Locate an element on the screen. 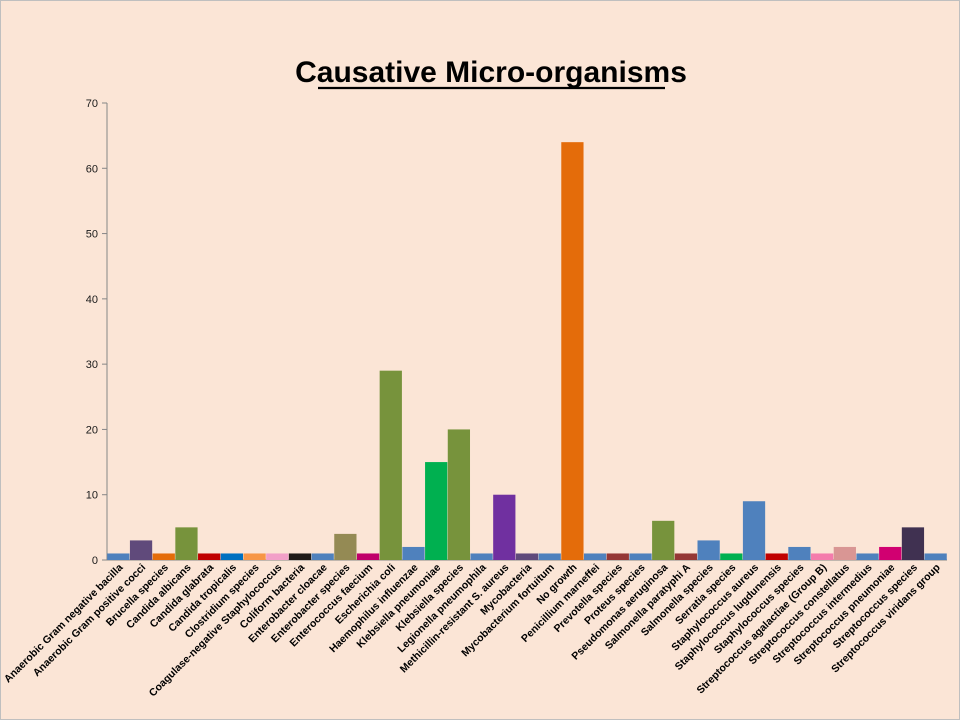  y-tick-label: 10 is located at coordinates (92, 496).